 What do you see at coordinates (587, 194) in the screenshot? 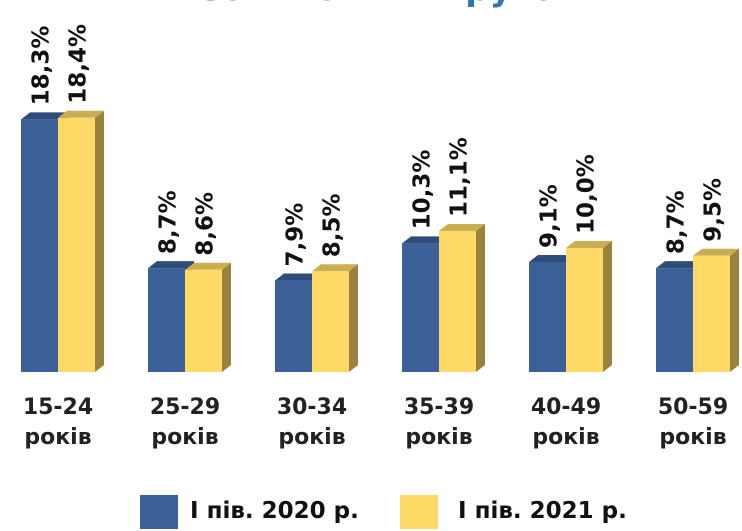
I see `value-label: 10,0%` at bounding box center [587, 194].